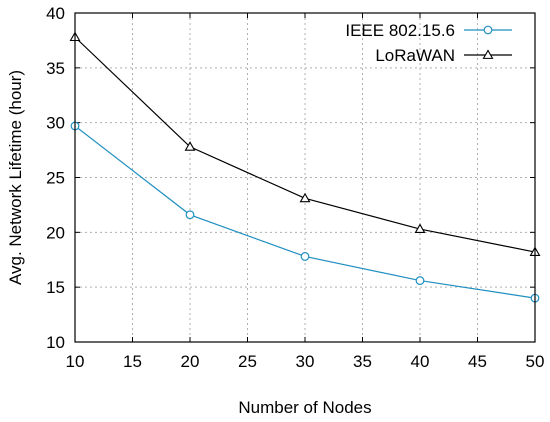 The width and height of the screenshot is (550, 422). I want to click on y-tick-label: 35, so click(55, 68).